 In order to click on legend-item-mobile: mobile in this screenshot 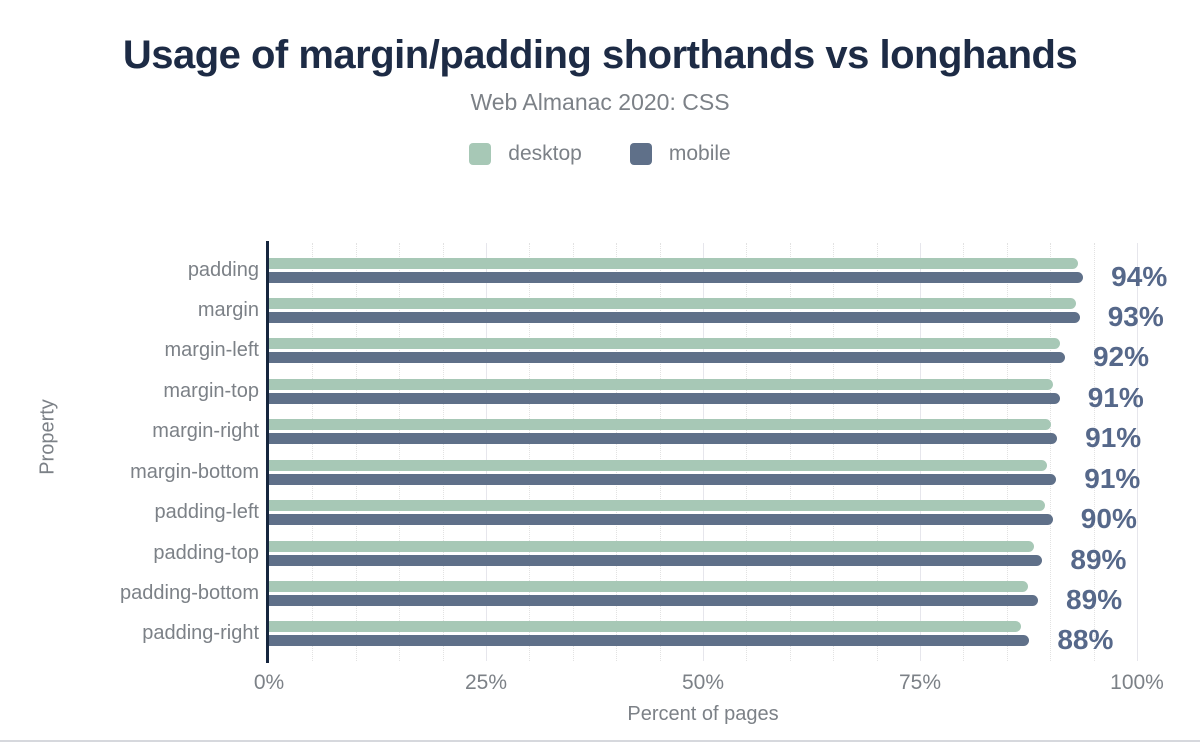, I will do `click(680, 154)`.